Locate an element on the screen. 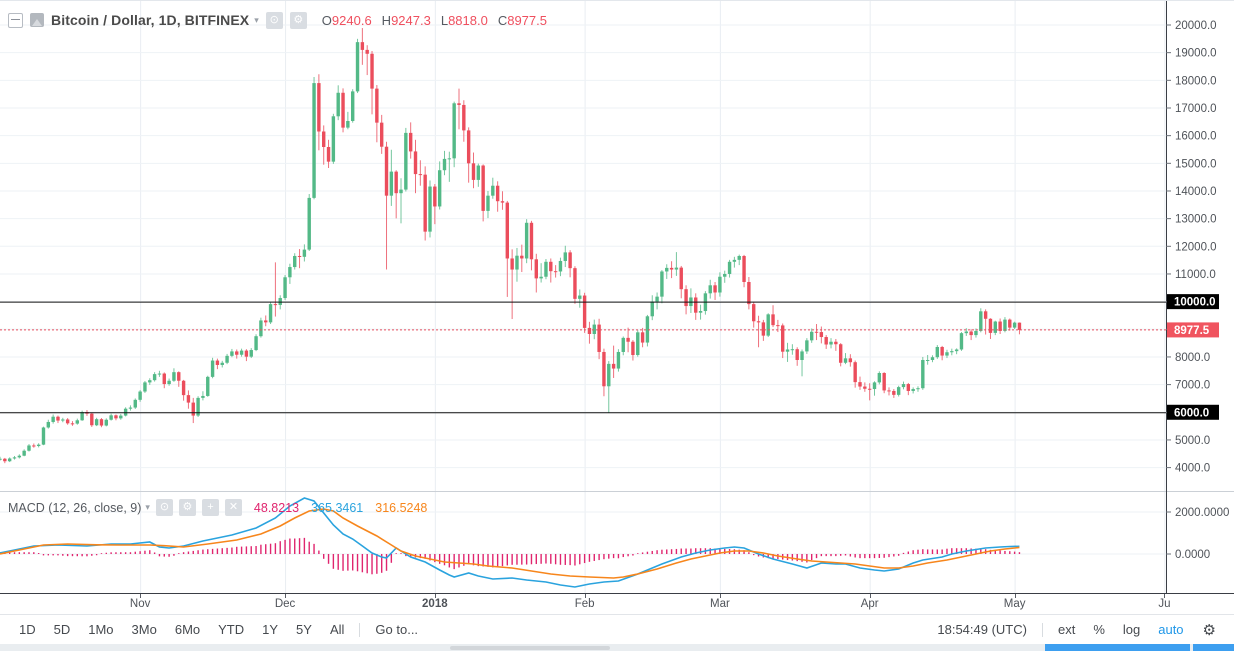  svg-text: 10000.0 is located at coordinates (1195, 303).